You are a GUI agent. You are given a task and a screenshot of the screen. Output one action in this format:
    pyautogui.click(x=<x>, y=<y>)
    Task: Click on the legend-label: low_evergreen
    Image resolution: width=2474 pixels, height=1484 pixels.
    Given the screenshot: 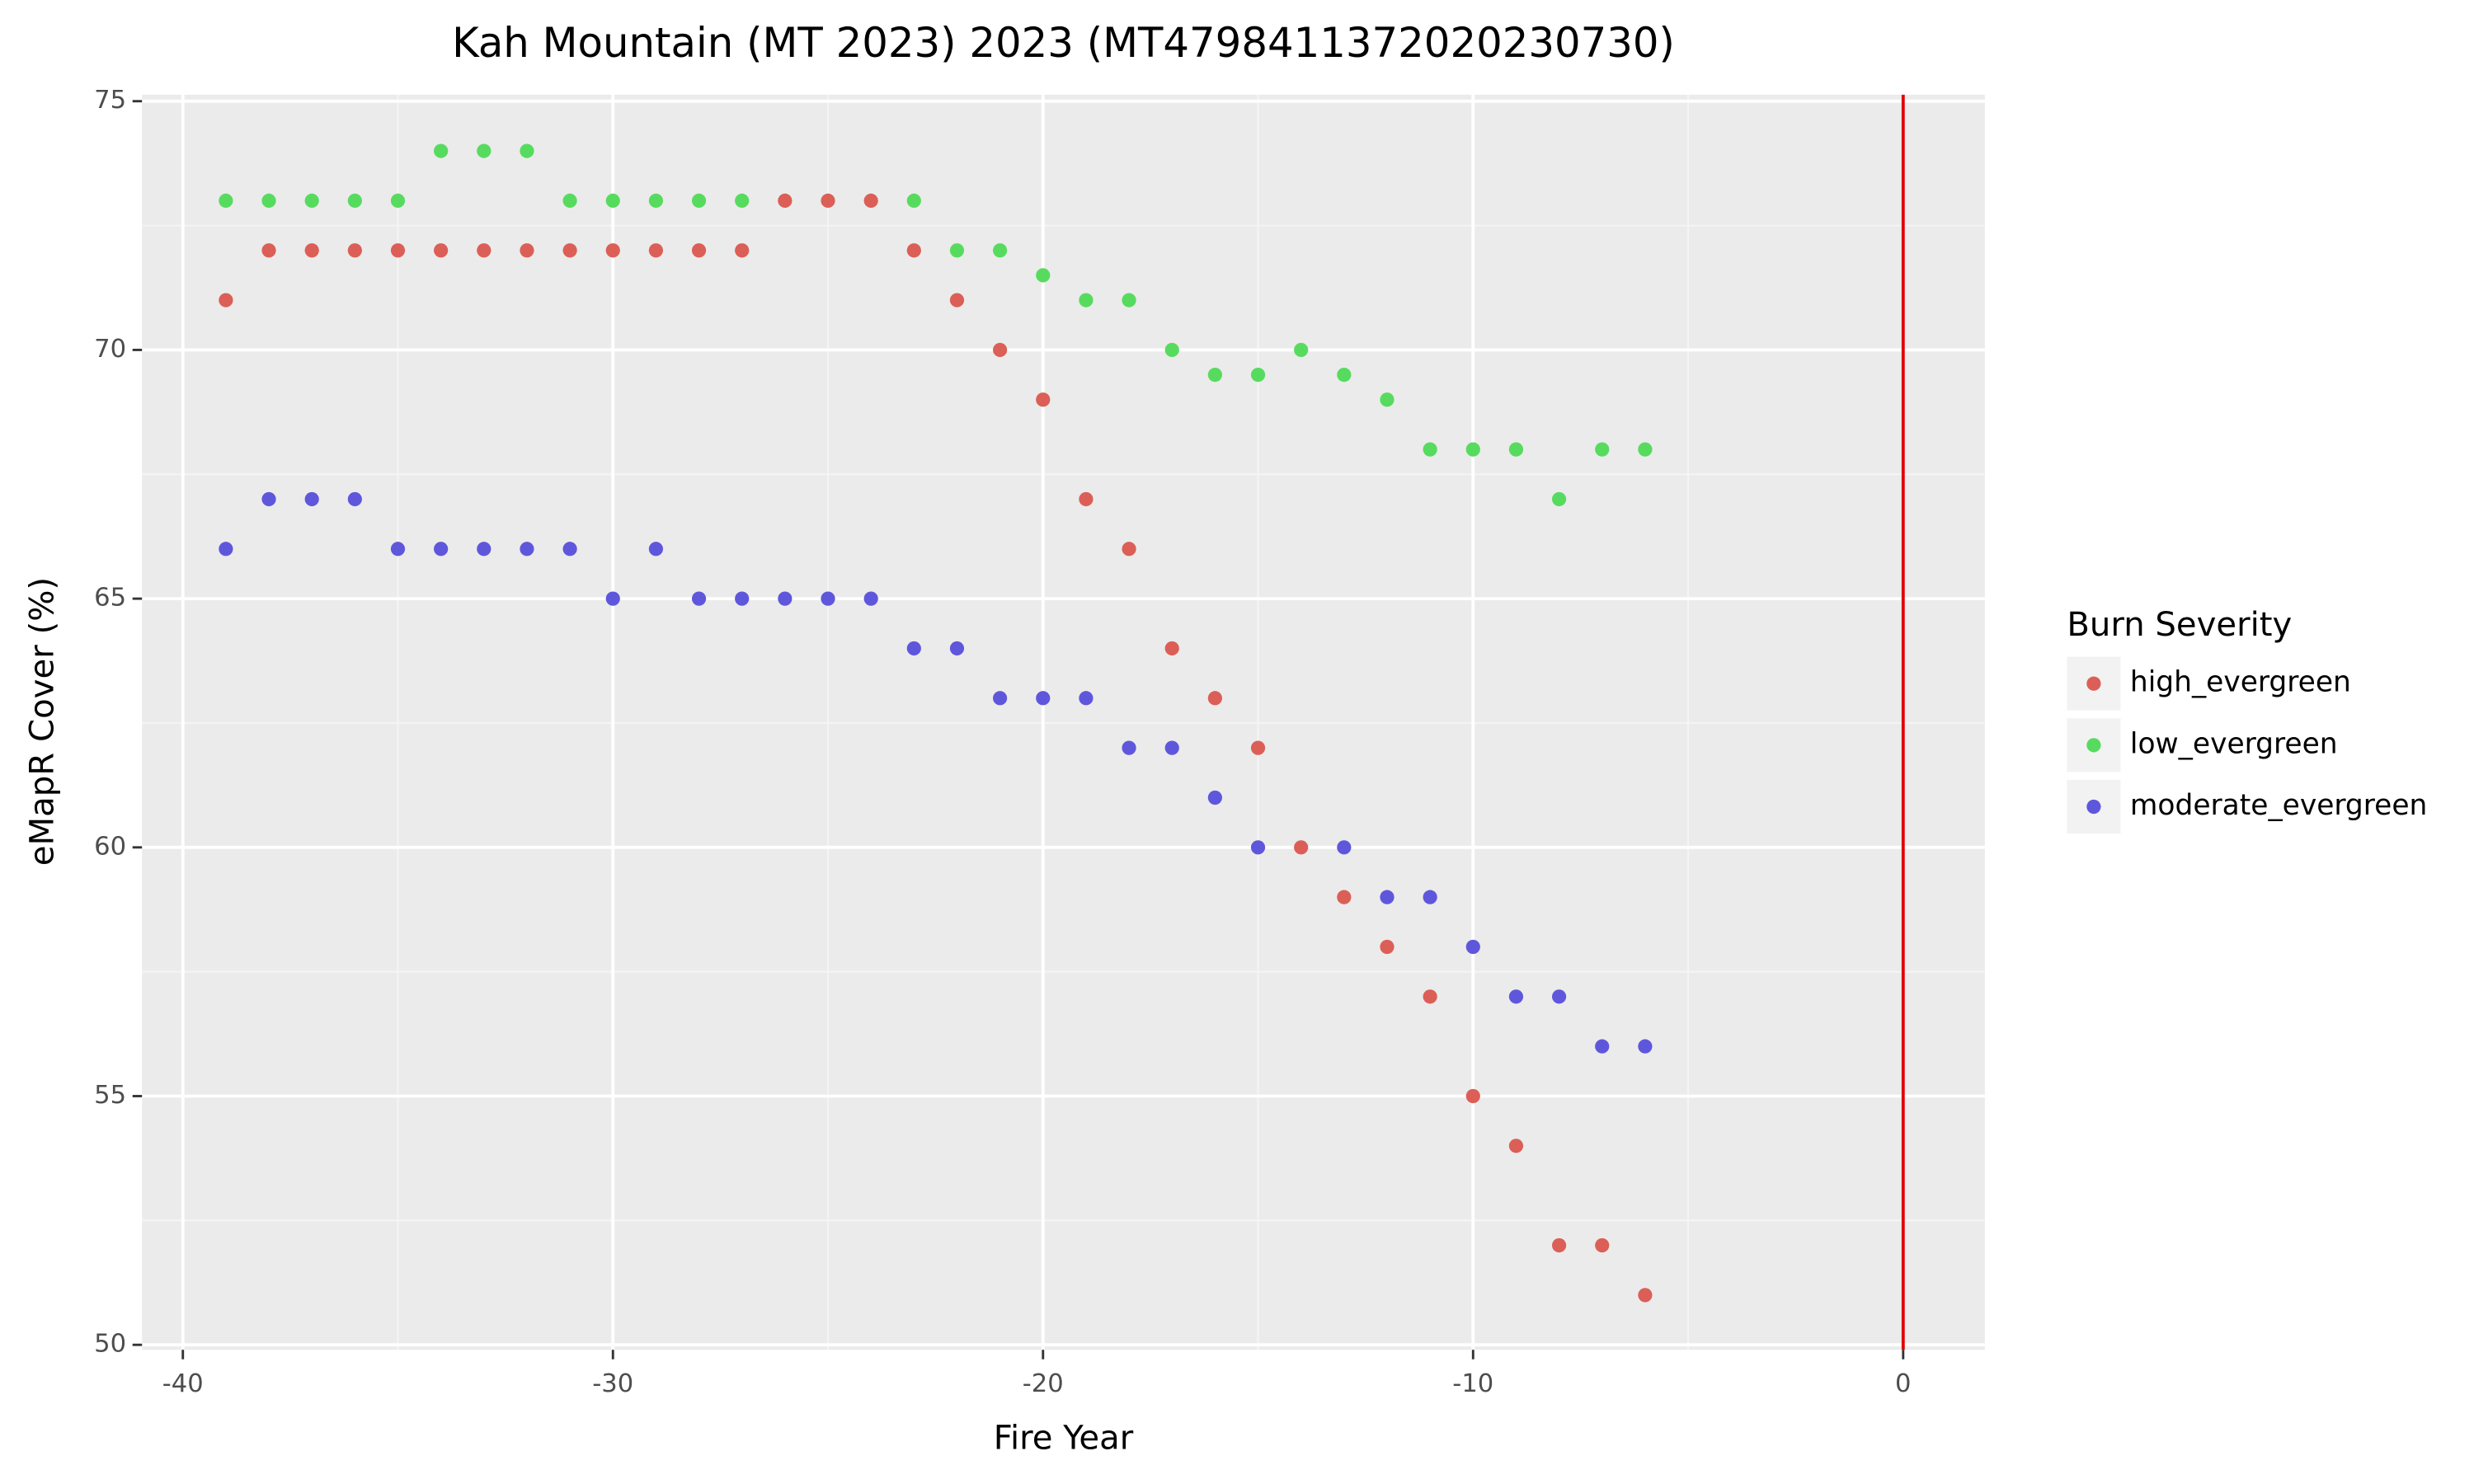 What is the action you would take?
    pyautogui.click(x=2234, y=743)
    